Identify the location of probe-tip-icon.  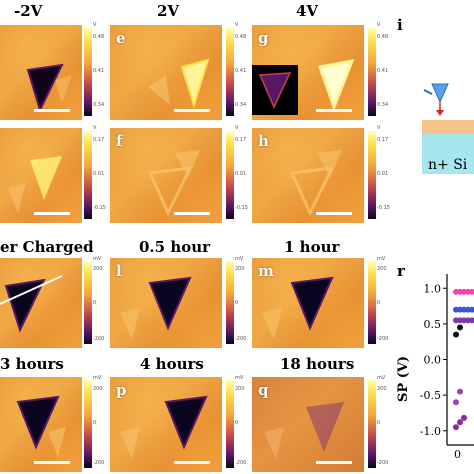
(436, 99).